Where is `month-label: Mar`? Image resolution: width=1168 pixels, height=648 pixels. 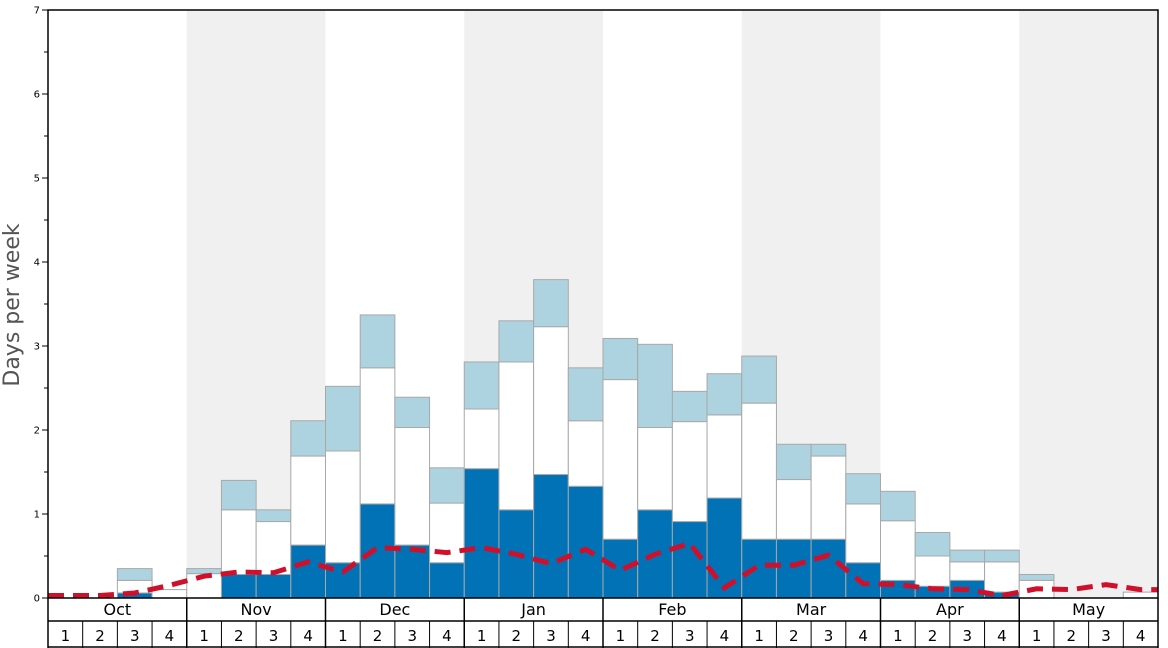 month-label: Mar is located at coordinates (811, 609).